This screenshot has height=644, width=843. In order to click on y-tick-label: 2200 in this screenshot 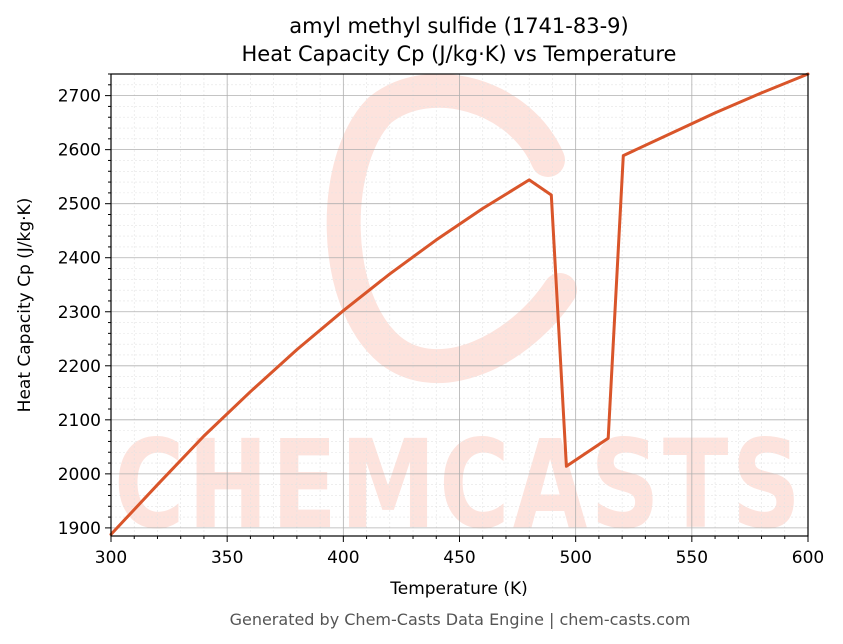, I will do `click(79, 367)`.